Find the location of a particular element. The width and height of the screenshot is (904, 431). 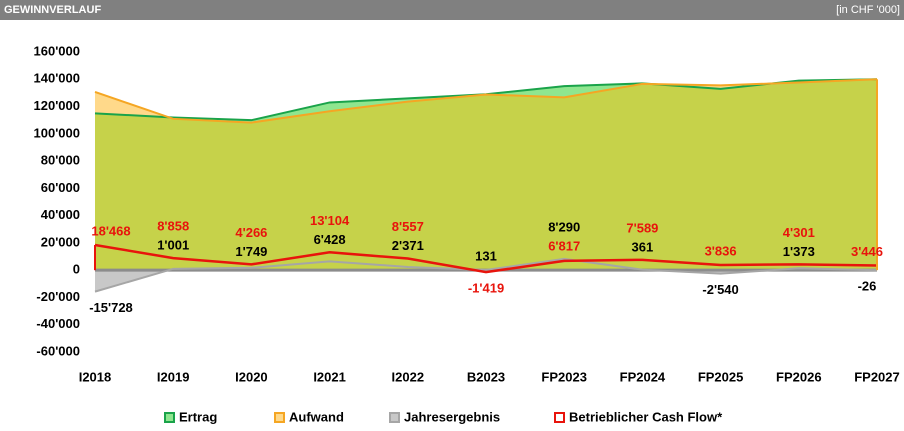

data-label: 3'836 is located at coordinates (721, 250).